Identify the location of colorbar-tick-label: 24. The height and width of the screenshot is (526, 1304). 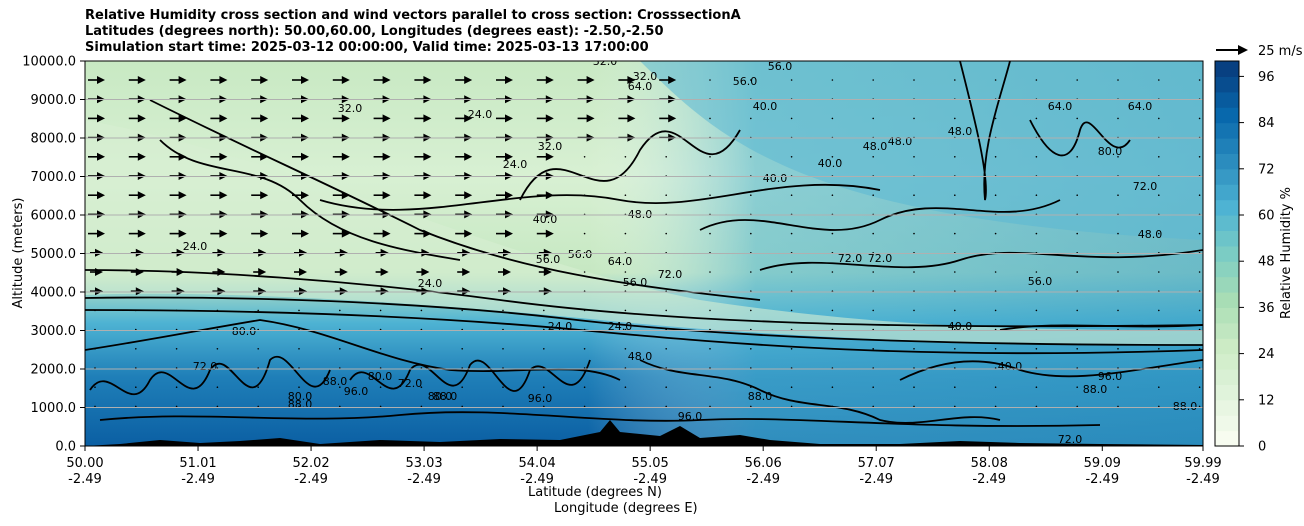
(1266, 354).